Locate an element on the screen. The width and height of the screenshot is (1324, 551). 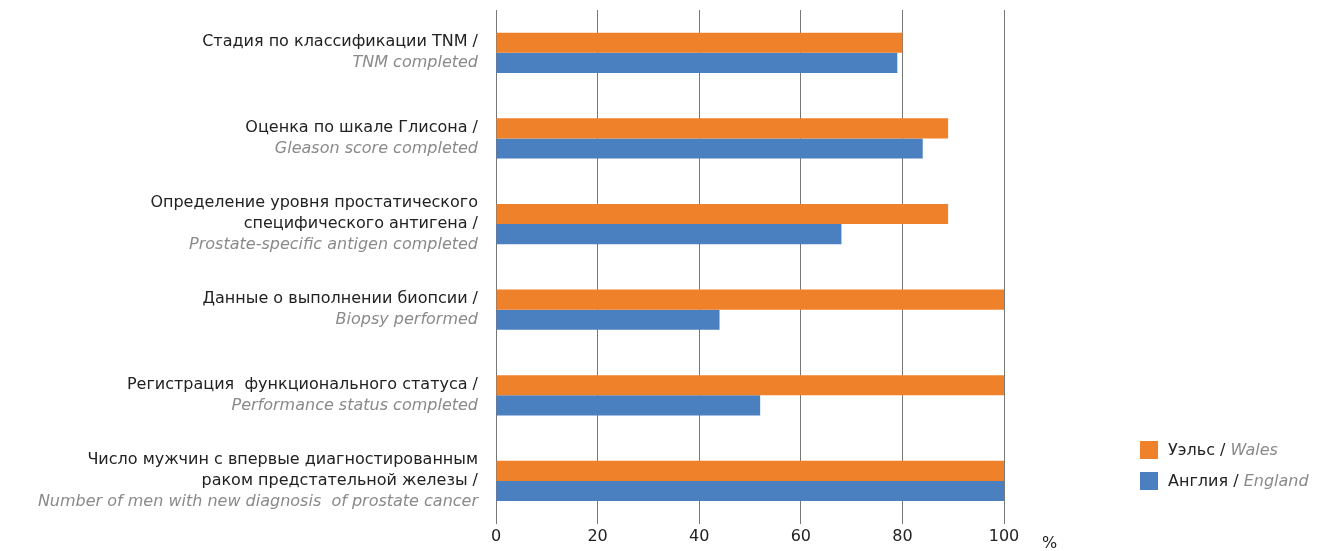
x-tick-label: 20 is located at coordinates (597, 535).